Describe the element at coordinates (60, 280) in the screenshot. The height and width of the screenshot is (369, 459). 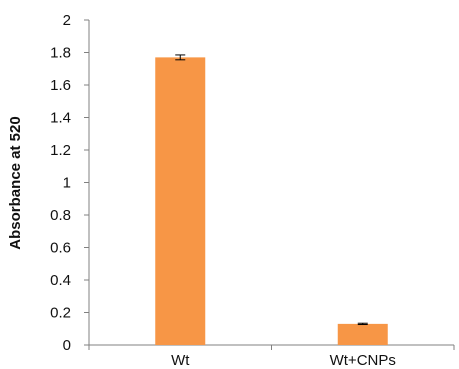
I see `y-tick-label: 0.4` at that location.